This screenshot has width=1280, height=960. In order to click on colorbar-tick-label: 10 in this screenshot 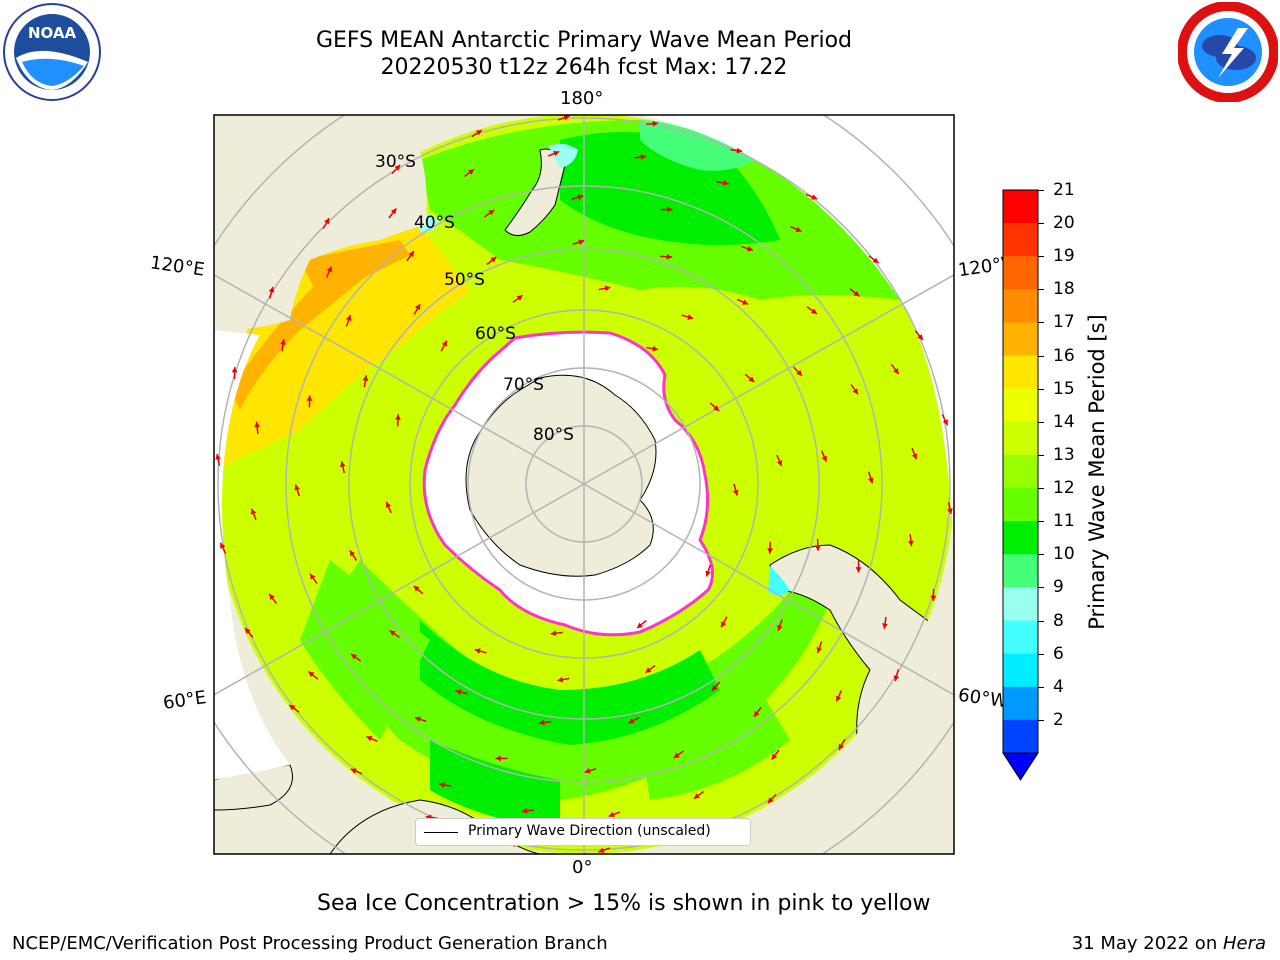, I will do `click(1064, 554)`.